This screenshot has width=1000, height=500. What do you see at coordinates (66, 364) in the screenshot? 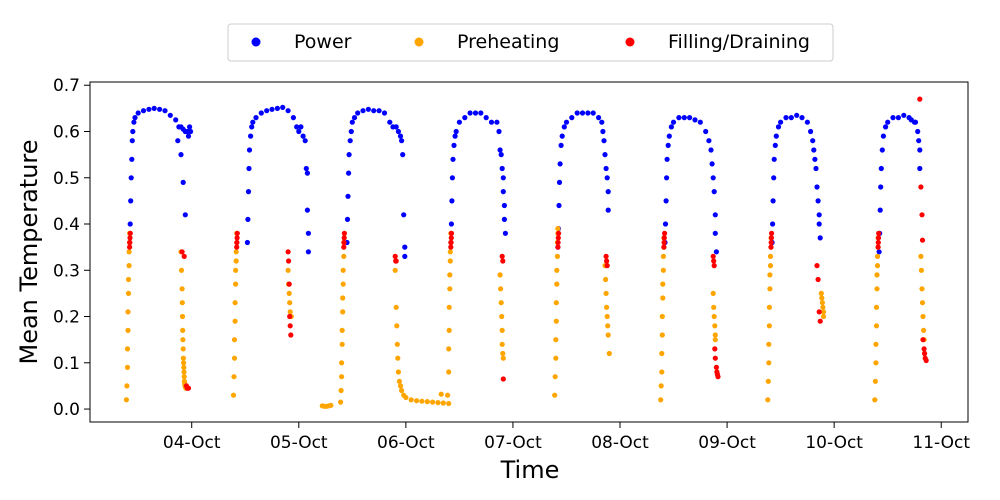
I see `y-tick-label-1: 0.1` at bounding box center [66, 364].